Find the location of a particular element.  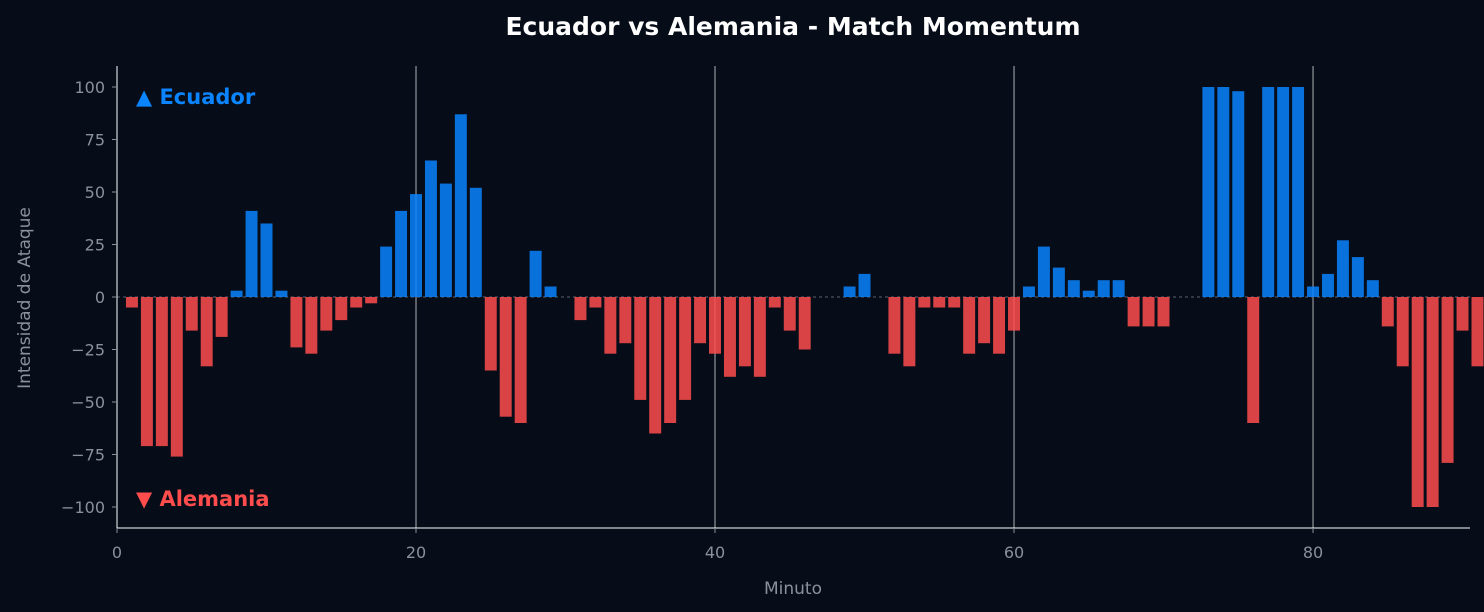

y-tick-label: 25 is located at coordinates (95, 245).